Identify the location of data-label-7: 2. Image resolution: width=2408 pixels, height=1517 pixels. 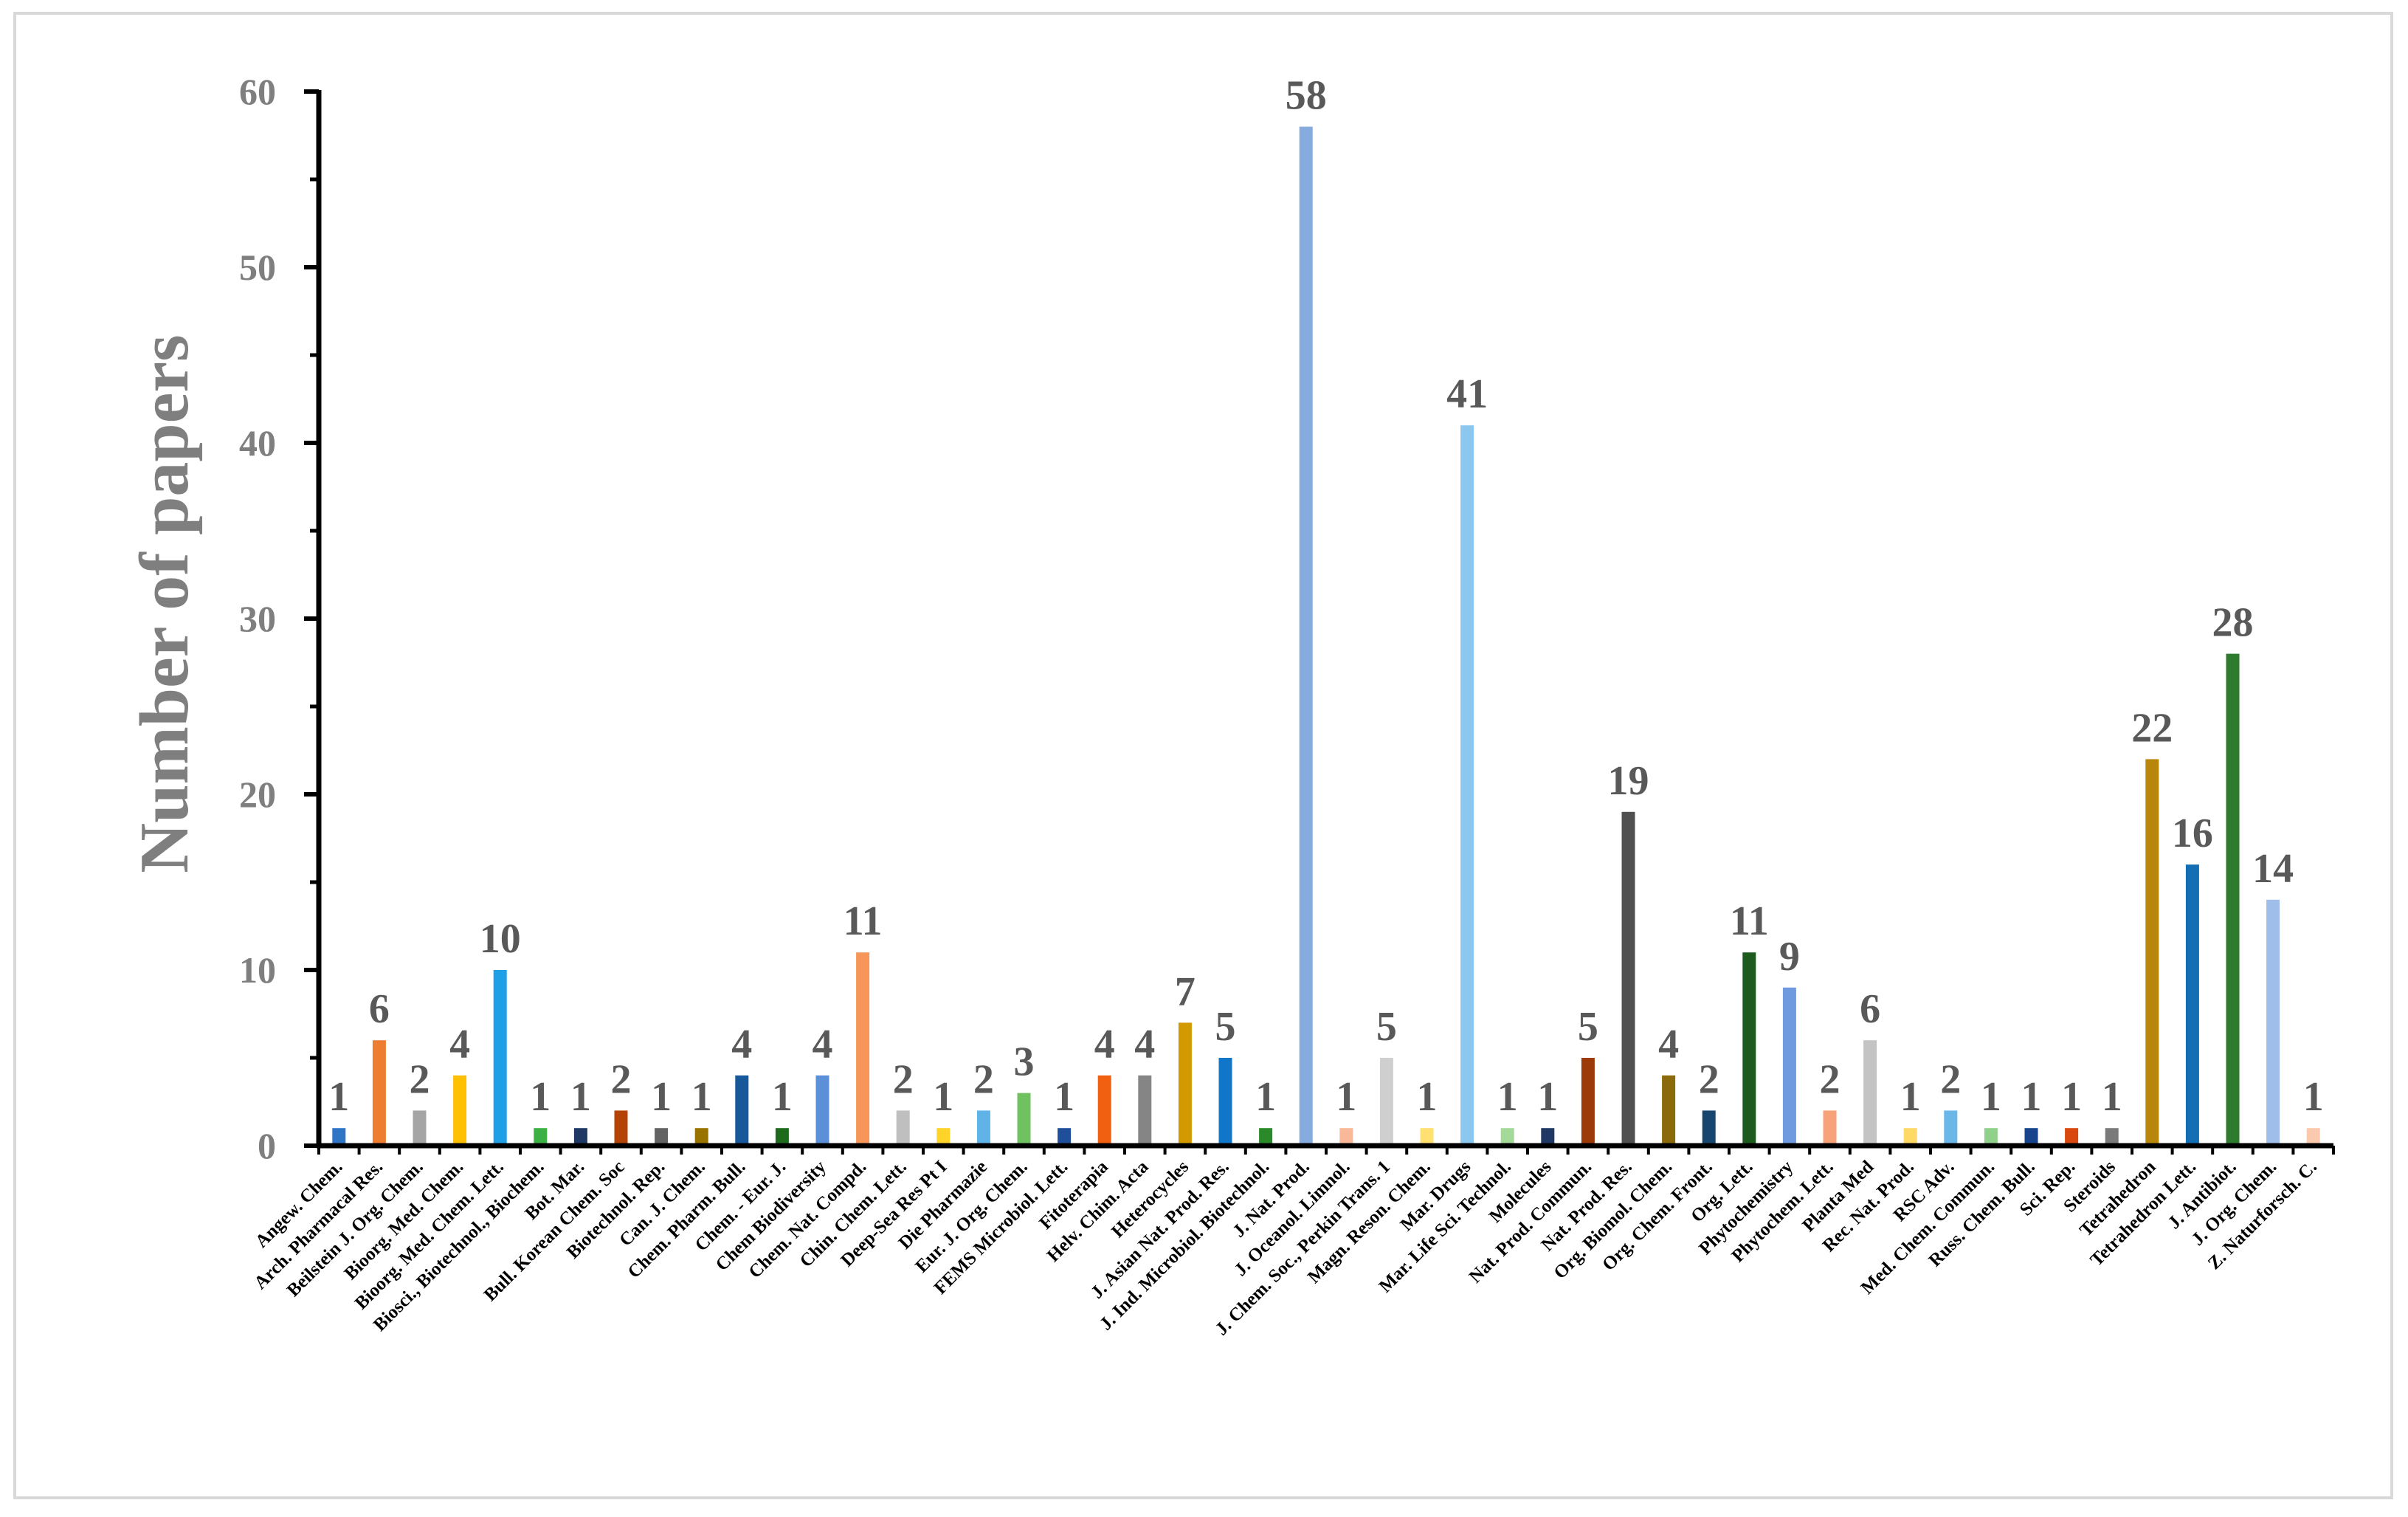
(621, 1079).